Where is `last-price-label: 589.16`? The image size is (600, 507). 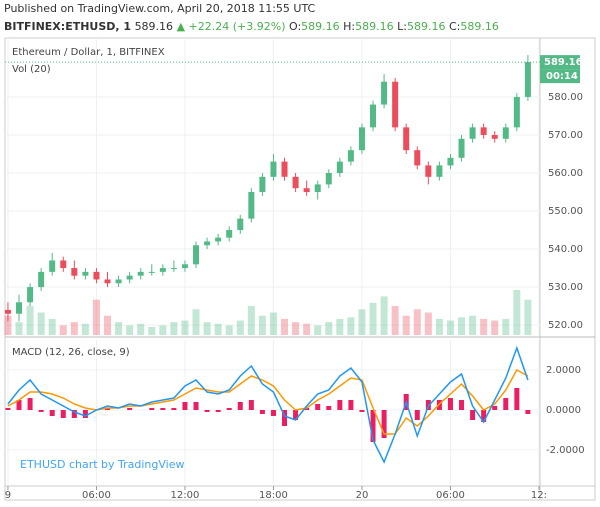
last-price-label: 589.16 is located at coordinates (563, 62).